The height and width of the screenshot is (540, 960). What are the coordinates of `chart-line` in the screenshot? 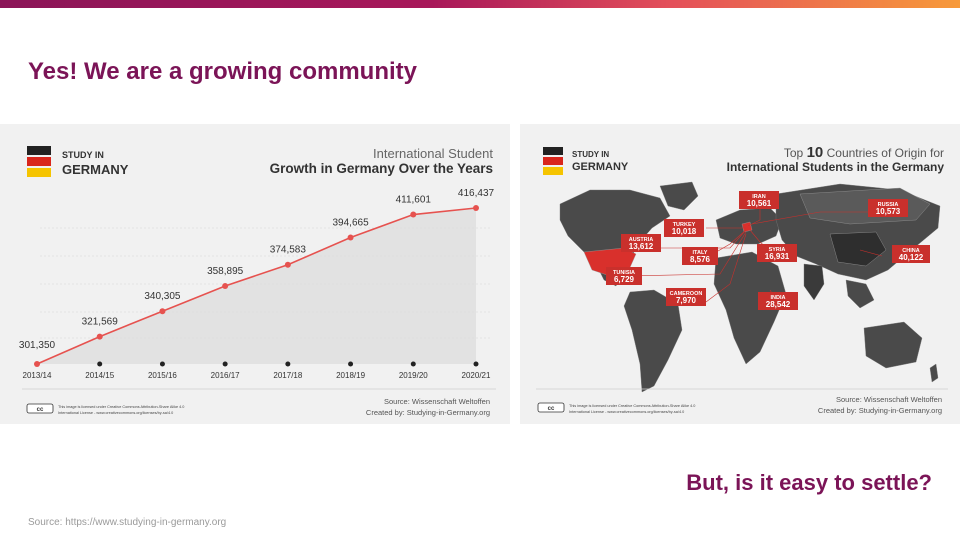 It's located at (256, 286).